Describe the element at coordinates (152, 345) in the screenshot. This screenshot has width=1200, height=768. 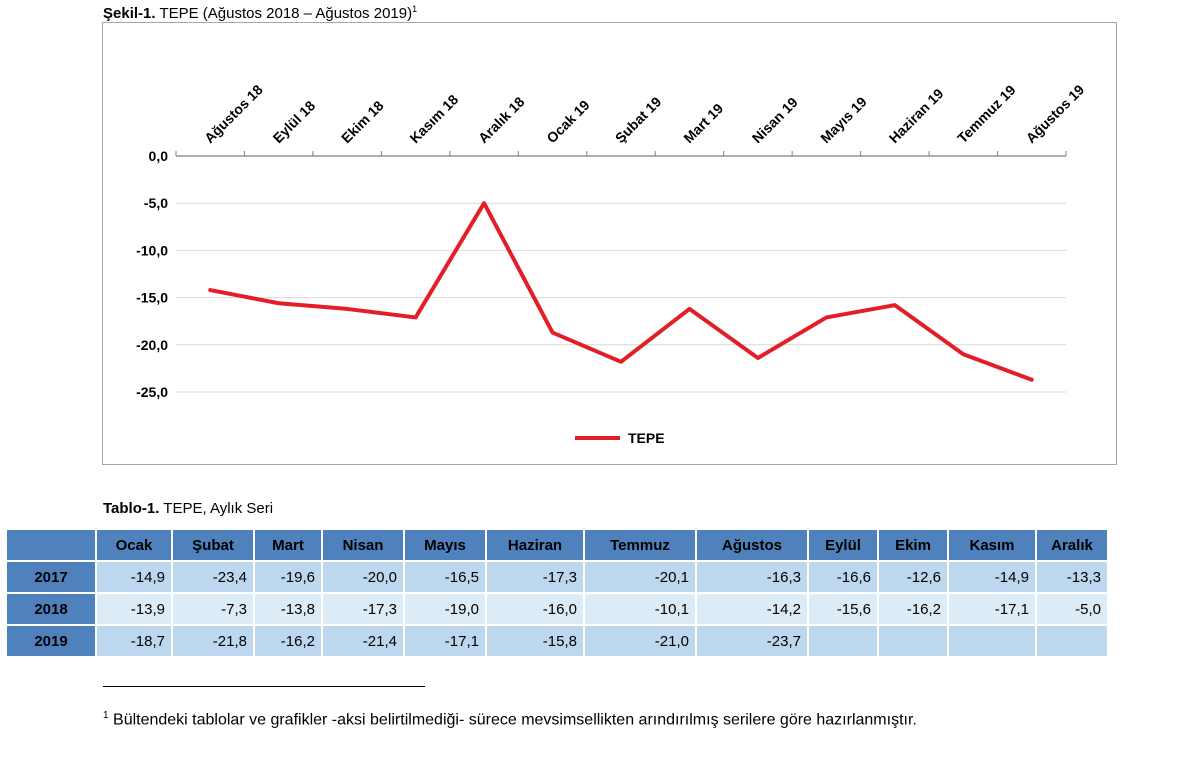
I see `y-tick-label: -20,0` at that location.